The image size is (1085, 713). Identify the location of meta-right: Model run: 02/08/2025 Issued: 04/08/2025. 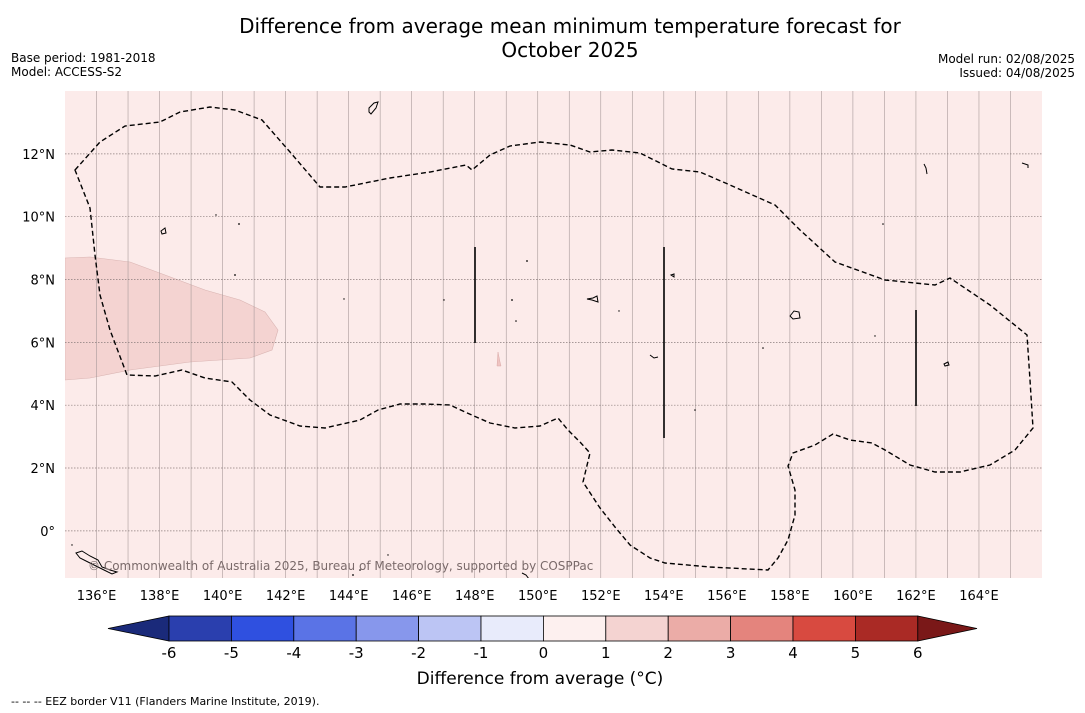
(1006, 66).